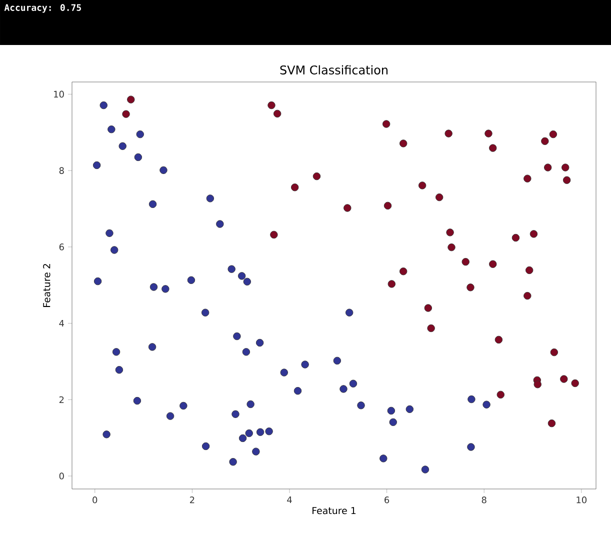  What do you see at coordinates (581, 500) in the screenshot?
I see `x-tick-label: 10` at bounding box center [581, 500].